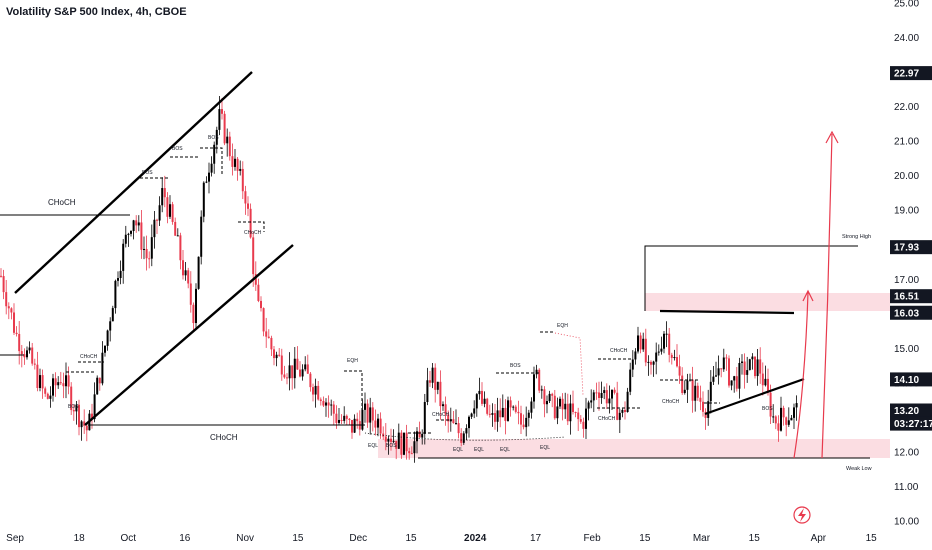  I want to click on label-choch-1: CHoCH, so click(253, 233).